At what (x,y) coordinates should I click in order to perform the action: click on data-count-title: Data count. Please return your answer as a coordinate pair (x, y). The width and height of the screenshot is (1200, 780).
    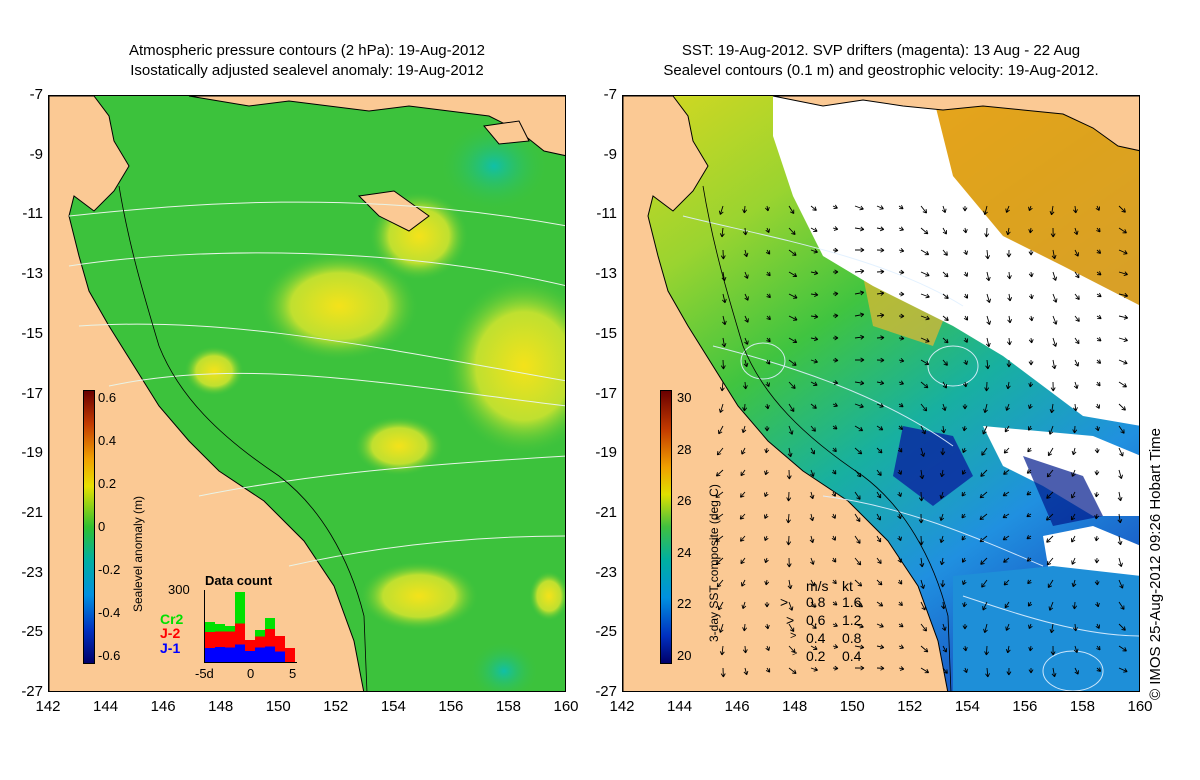
    Looking at the image, I should click on (239, 580).